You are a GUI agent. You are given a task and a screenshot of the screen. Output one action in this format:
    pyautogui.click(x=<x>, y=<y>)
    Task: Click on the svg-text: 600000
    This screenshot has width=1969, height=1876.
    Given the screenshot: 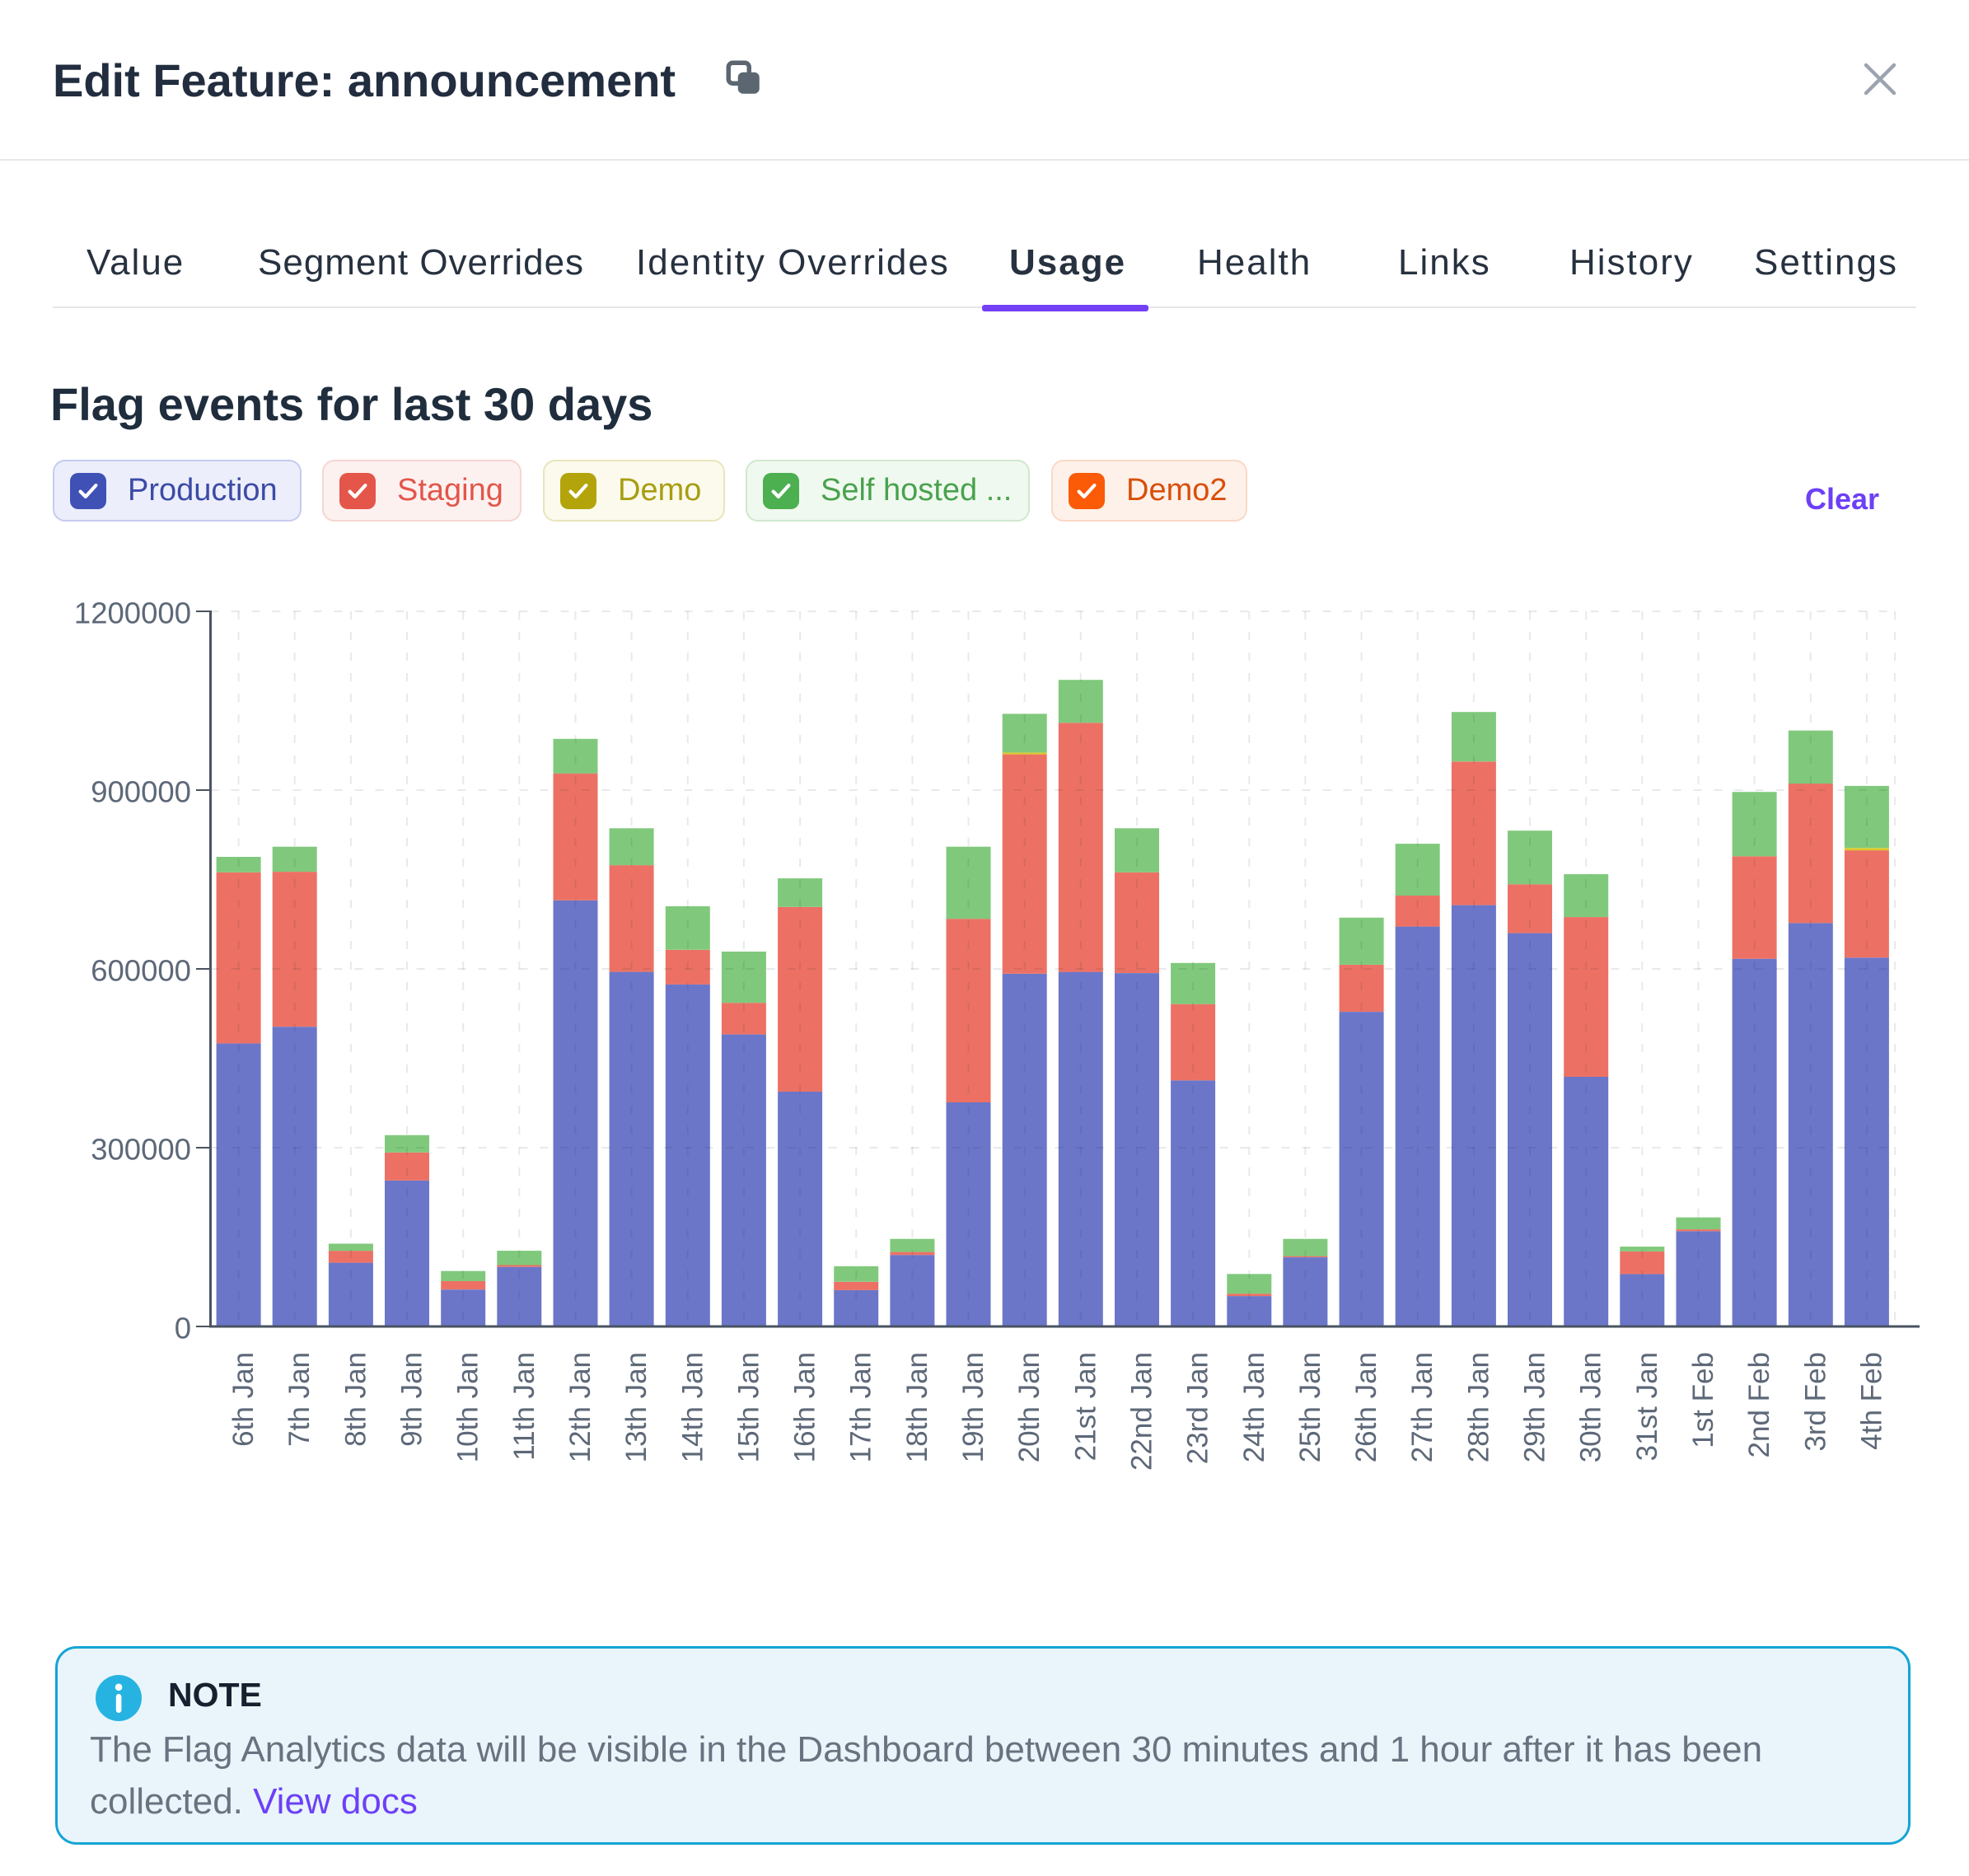 What is the action you would take?
    pyautogui.click(x=141, y=971)
    